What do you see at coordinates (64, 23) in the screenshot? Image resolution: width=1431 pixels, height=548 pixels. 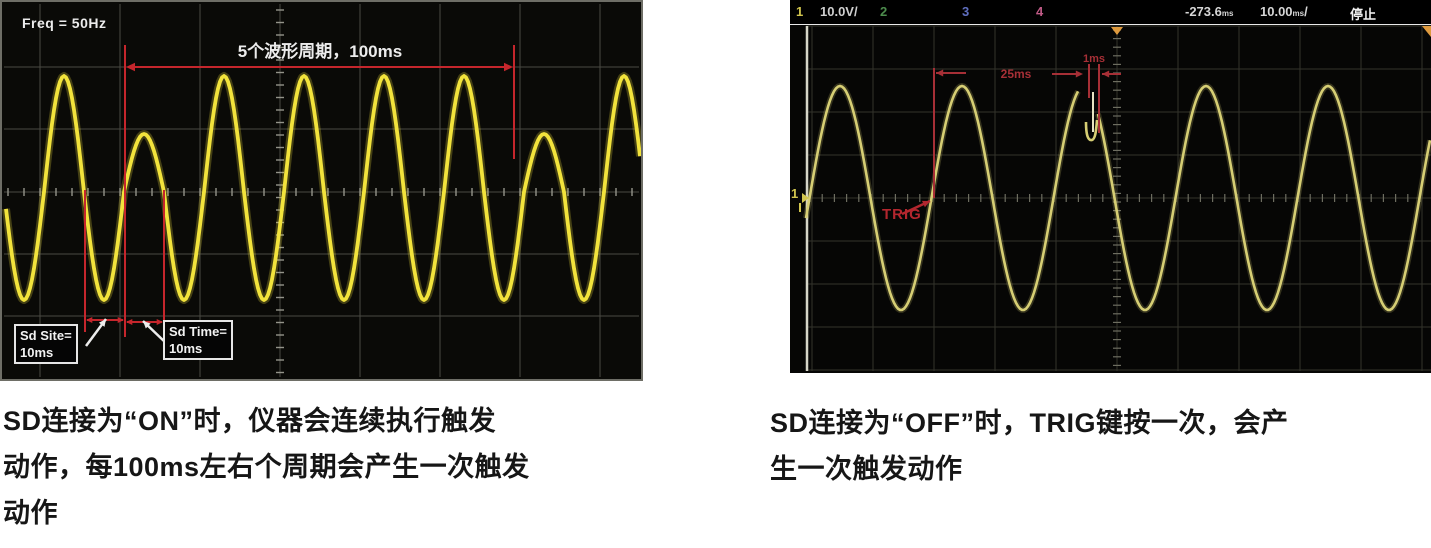 I see `frequency-readout: Freq = 50Hz` at bounding box center [64, 23].